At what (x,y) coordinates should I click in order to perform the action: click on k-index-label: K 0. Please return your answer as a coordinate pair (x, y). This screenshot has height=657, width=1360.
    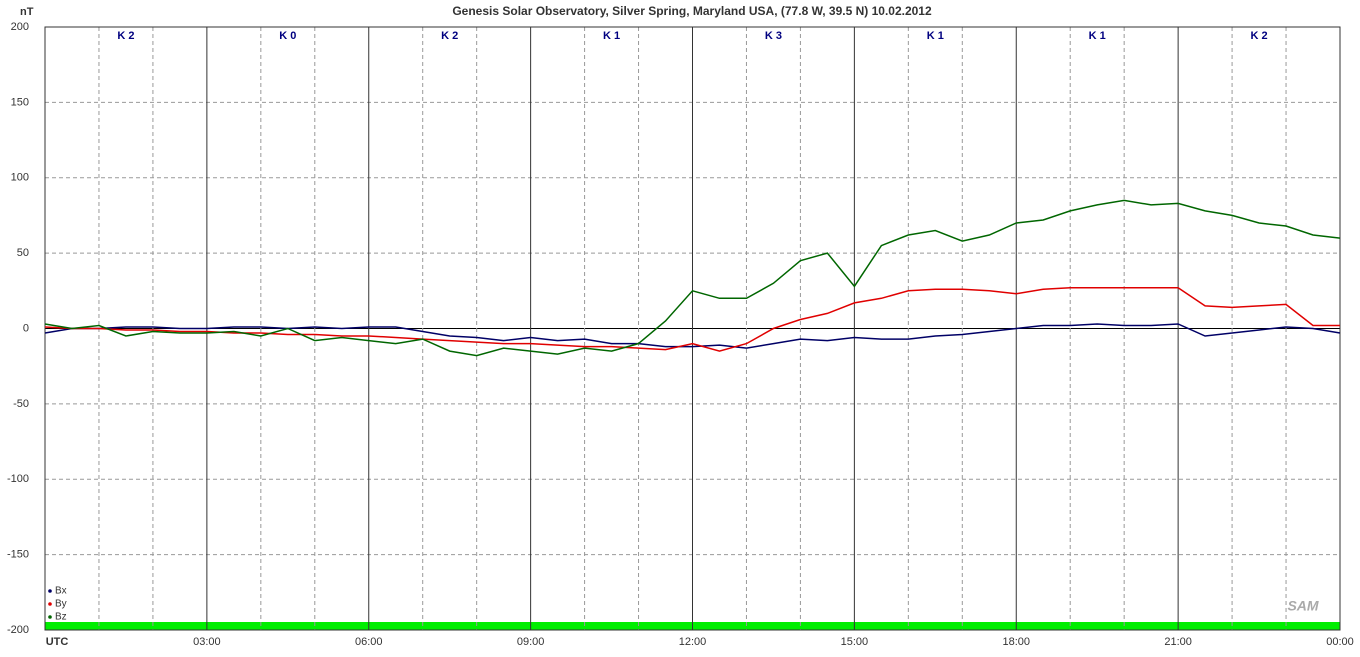
    Looking at the image, I should click on (287, 36).